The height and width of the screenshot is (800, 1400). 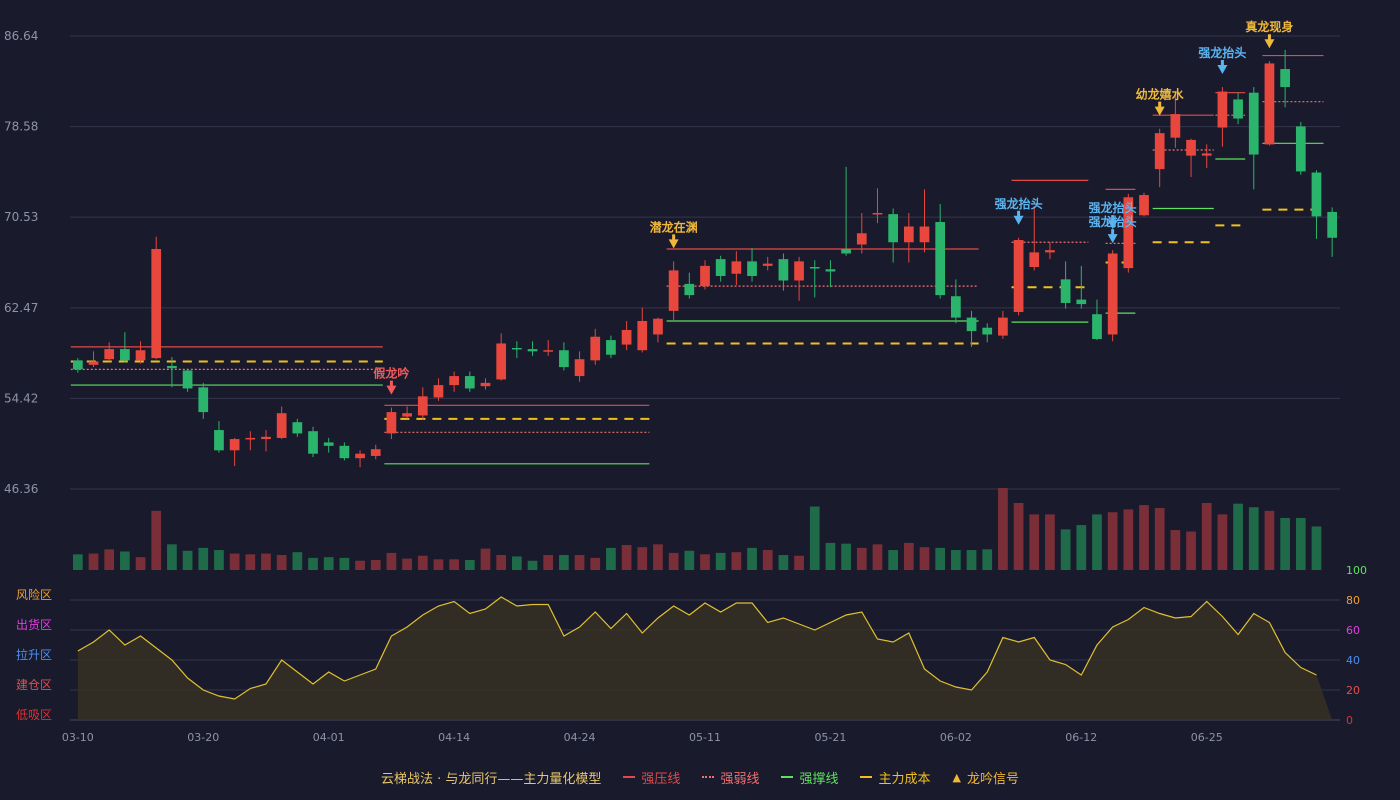 What do you see at coordinates (1160, 94) in the screenshot?
I see `signal-label: 幼龙嬉水` at bounding box center [1160, 94].